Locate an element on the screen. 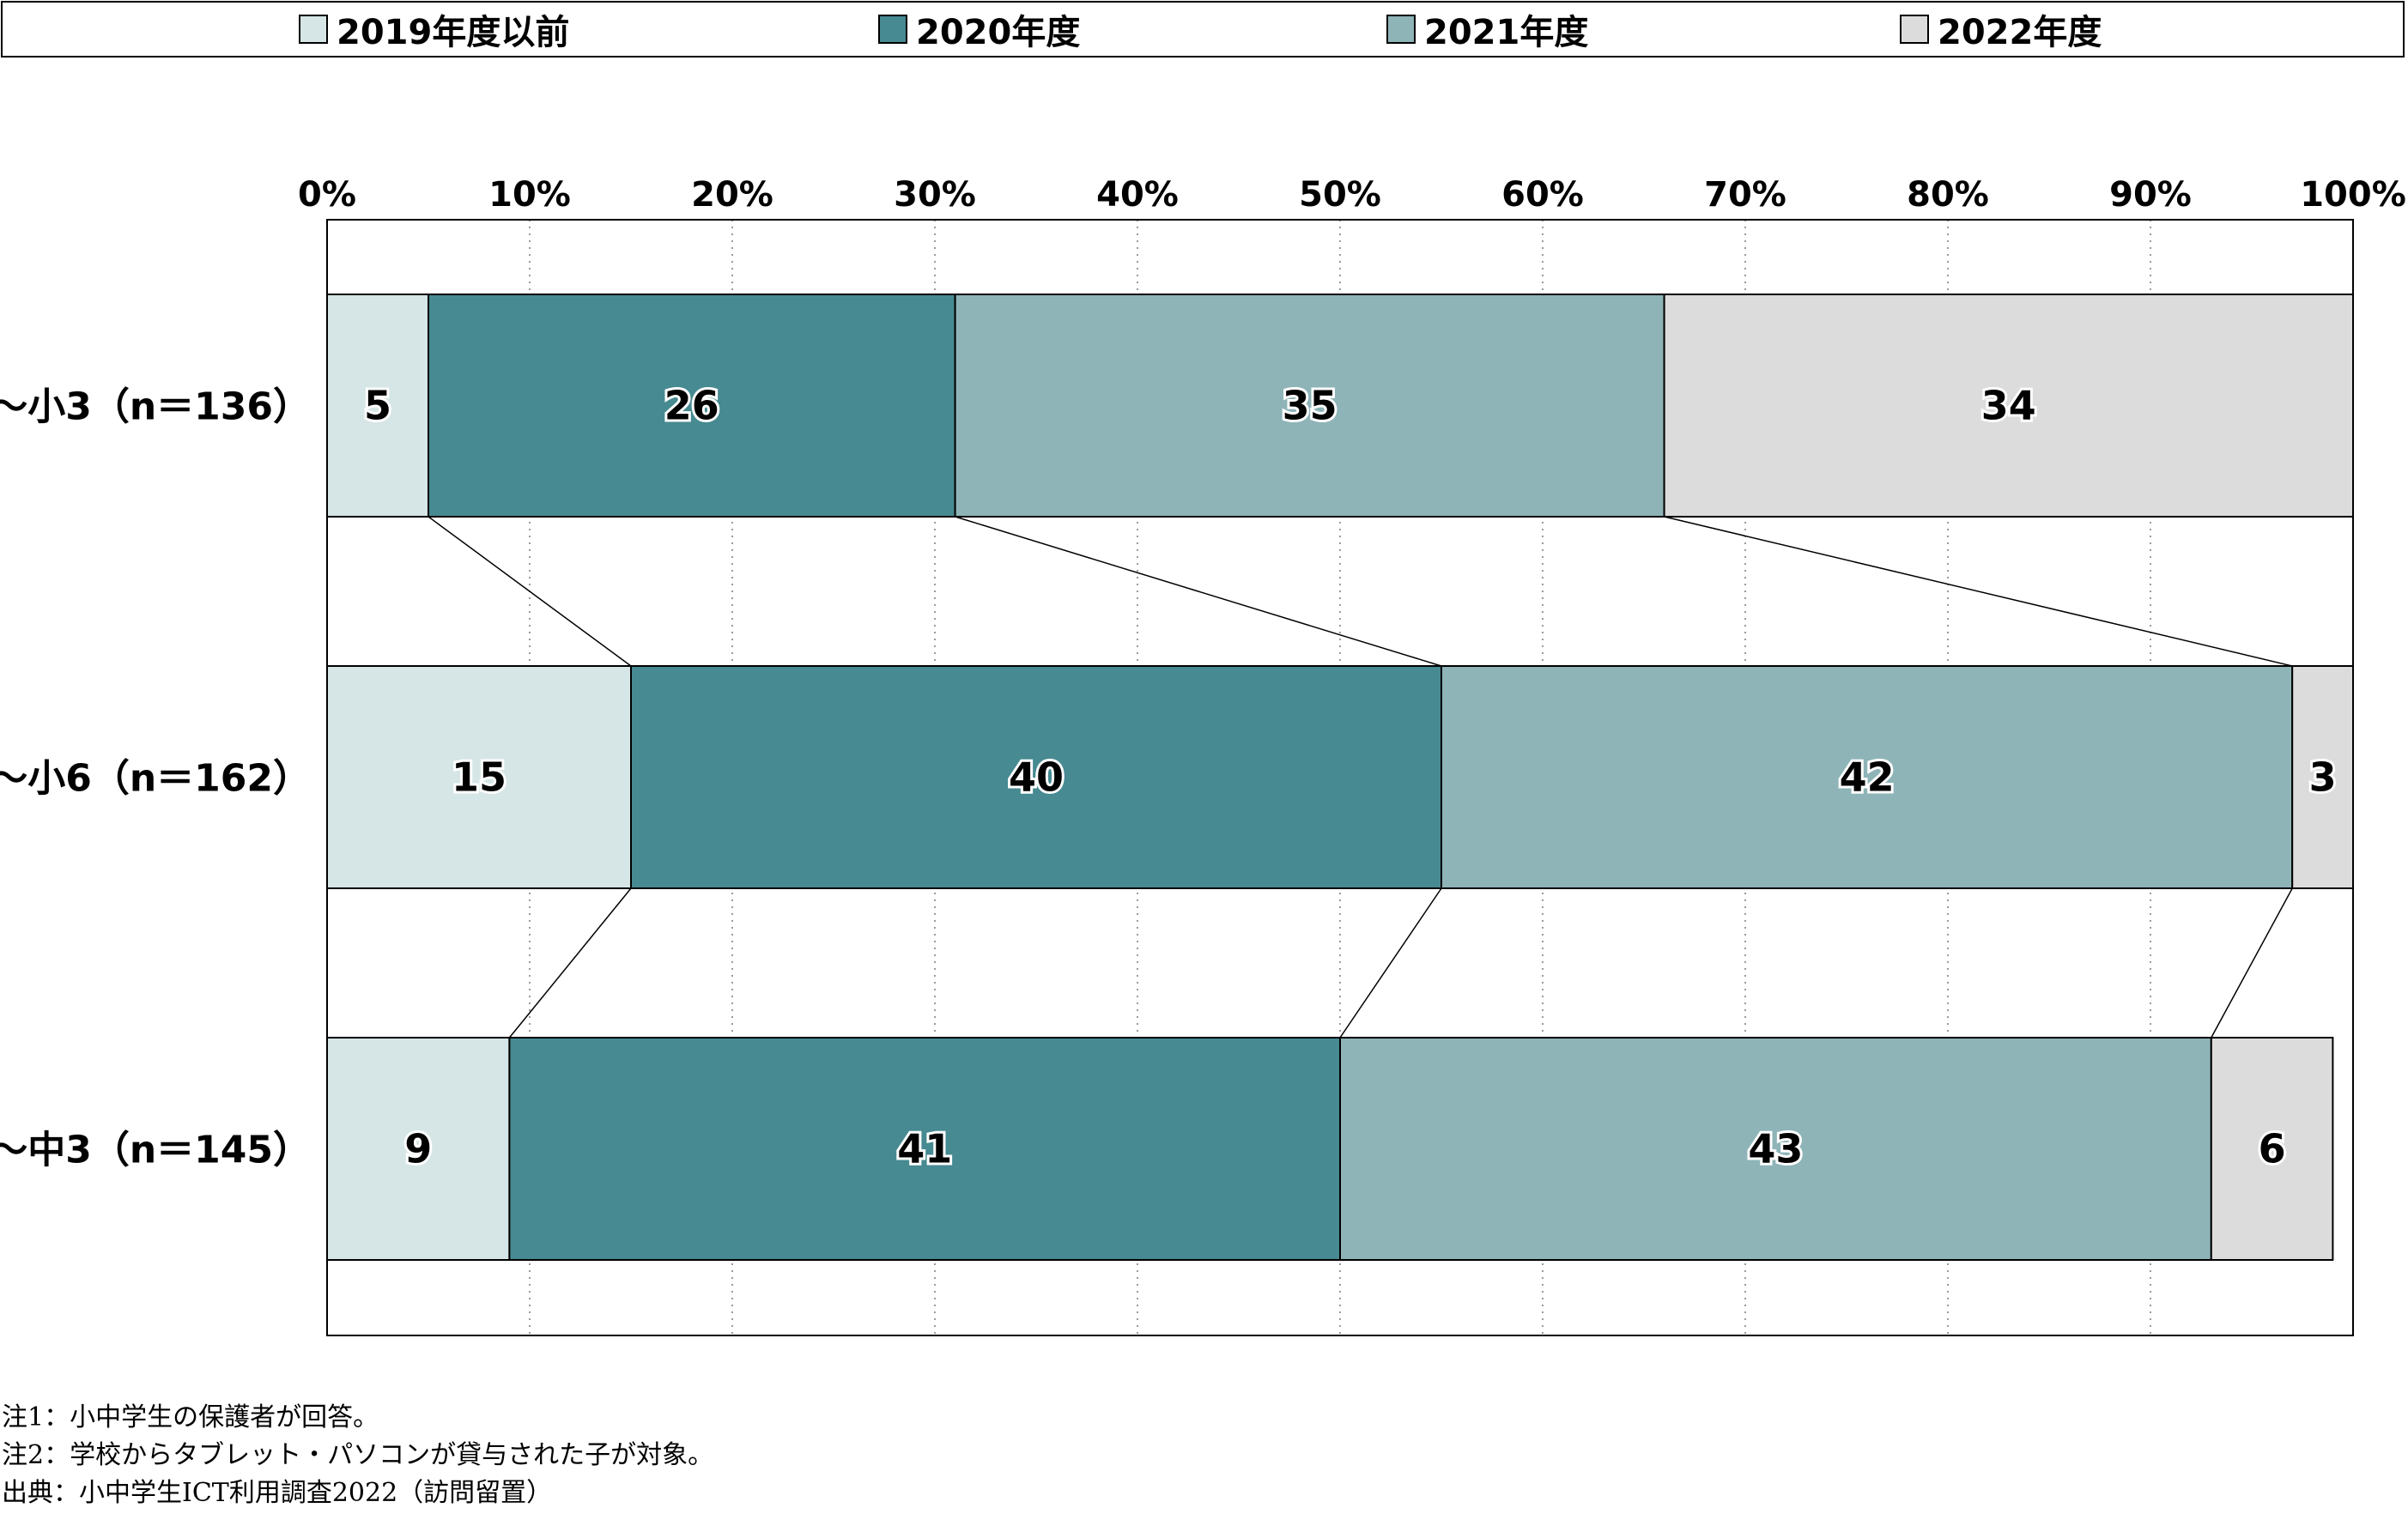  legend-item: 2019年度以前 is located at coordinates (434, 29).